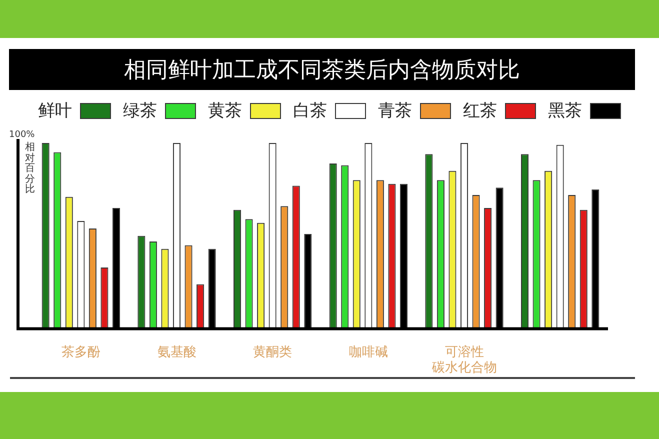 This screenshot has width=659, height=439. What do you see at coordinates (176, 352) in the screenshot?
I see `x-tick-label: 氨基酸` at bounding box center [176, 352].